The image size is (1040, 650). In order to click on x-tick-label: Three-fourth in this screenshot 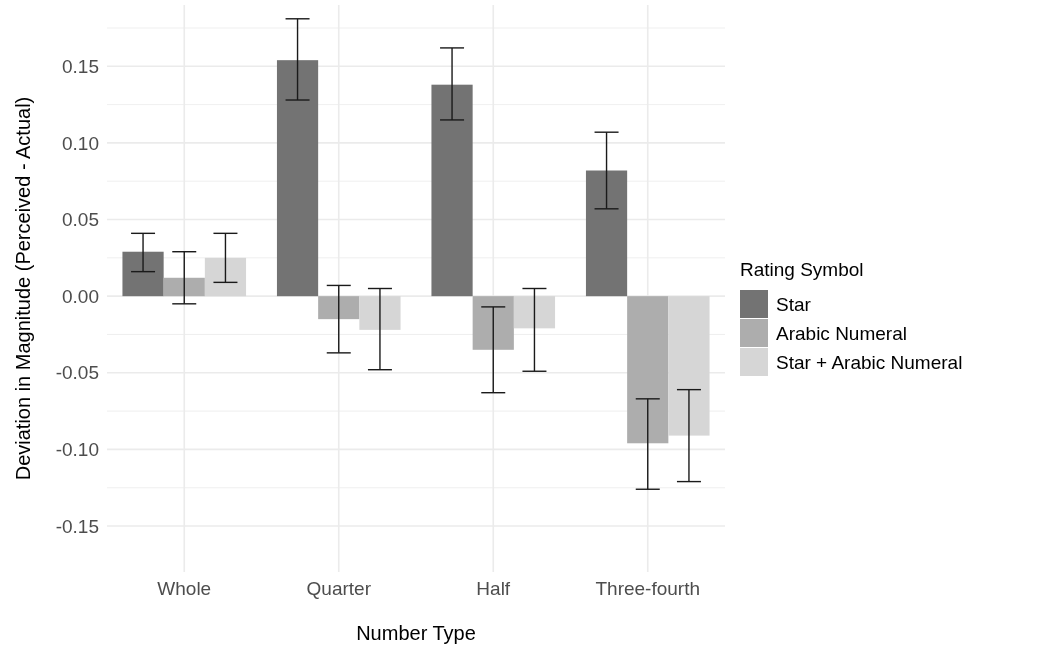, I will do `click(648, 589)`.